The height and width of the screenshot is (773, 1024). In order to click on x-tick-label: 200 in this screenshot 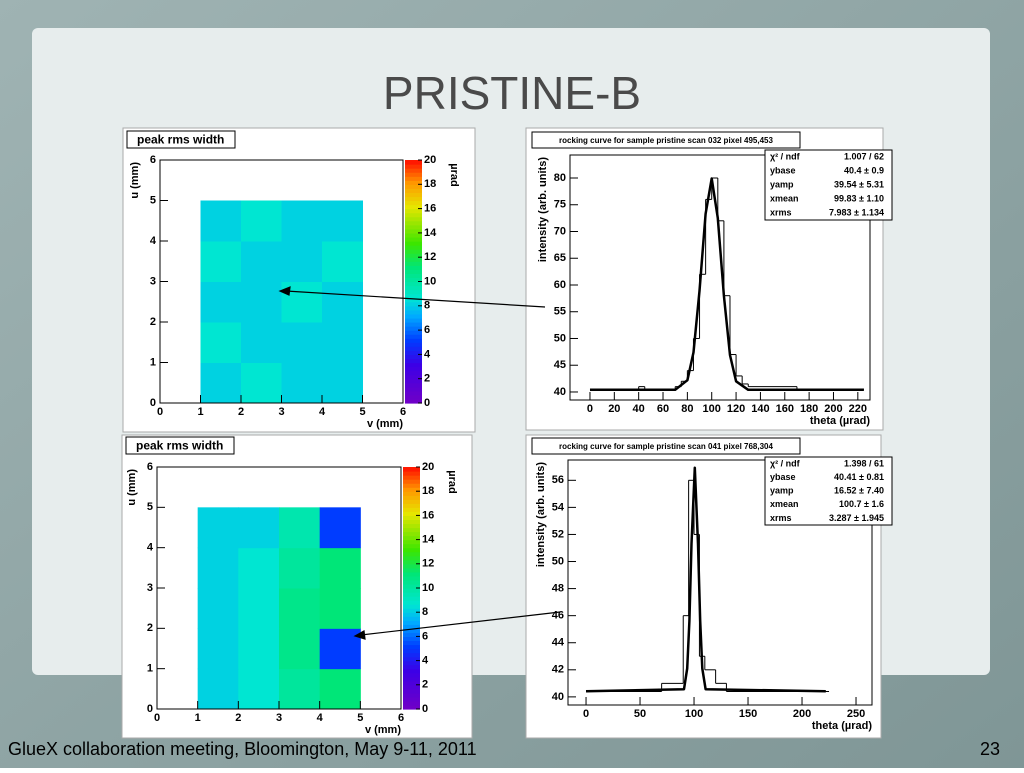, I will do `click(802, 714)`.